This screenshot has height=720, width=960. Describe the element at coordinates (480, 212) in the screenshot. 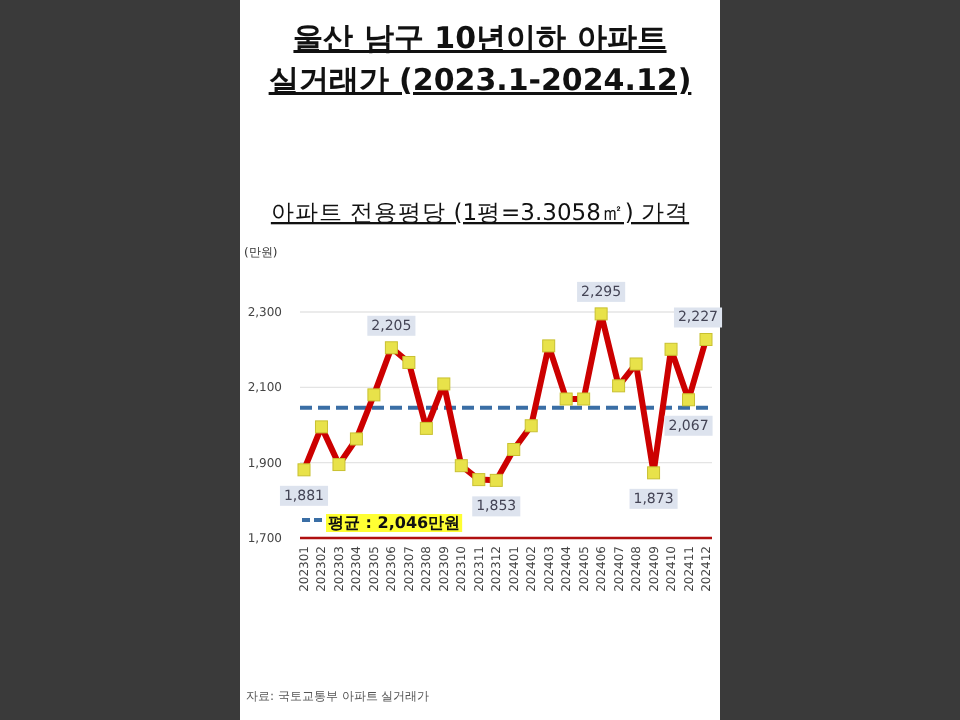

I see `chart-subtitle: 아파트 전용평당 (1평=3.3058㎡) 가격` at that location.